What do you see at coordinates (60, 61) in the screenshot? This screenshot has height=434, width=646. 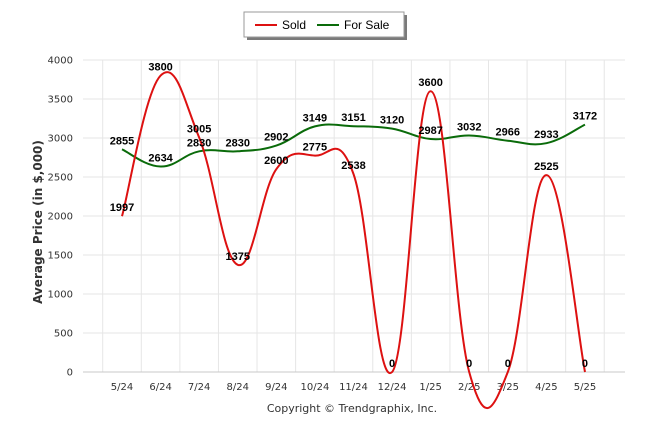 I see `y-tick-label: 4000` at bounding box center [60, 61].